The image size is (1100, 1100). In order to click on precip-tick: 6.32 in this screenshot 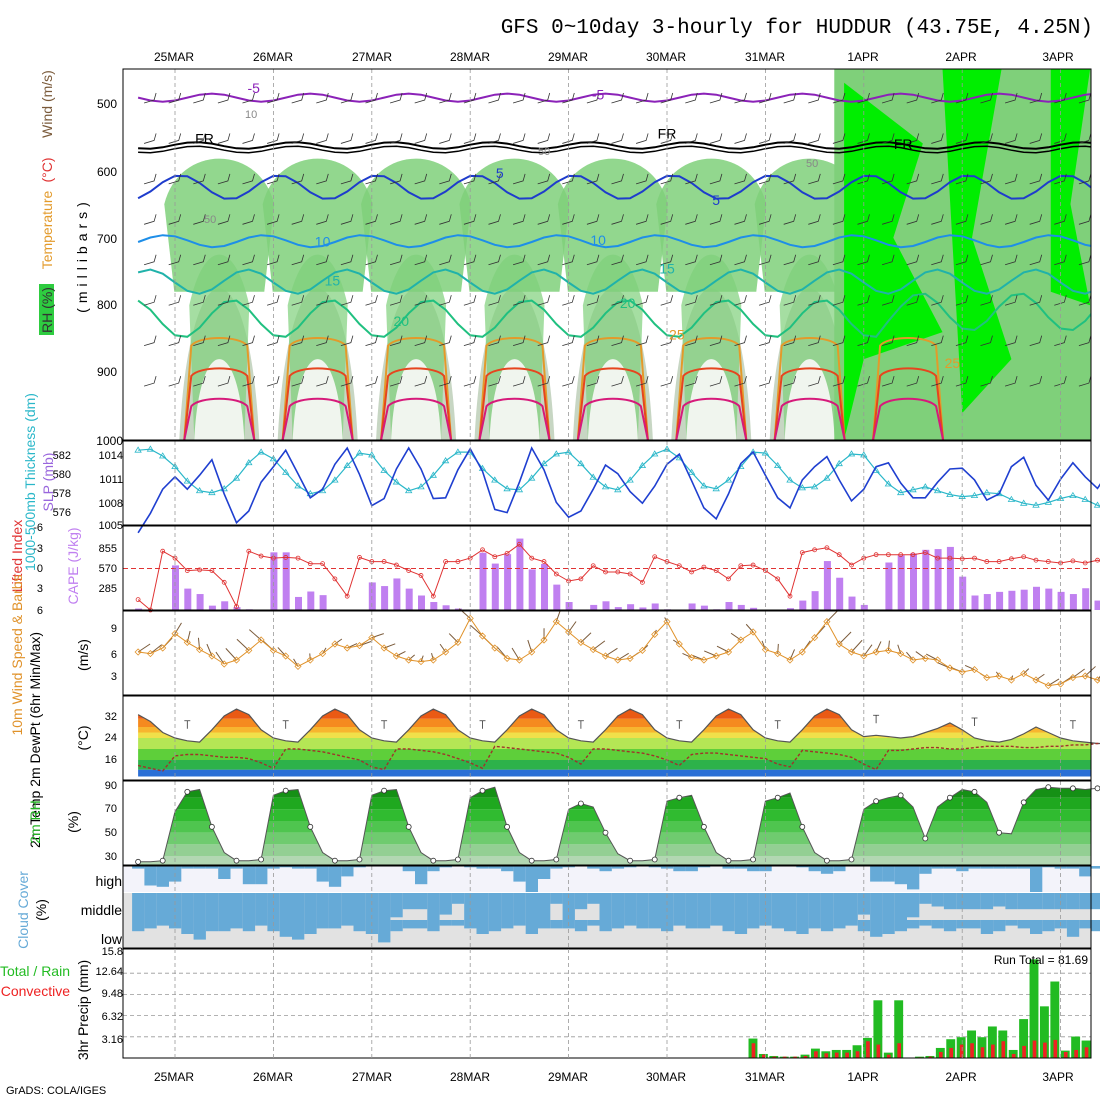, I will do `click(112, 1017)`.